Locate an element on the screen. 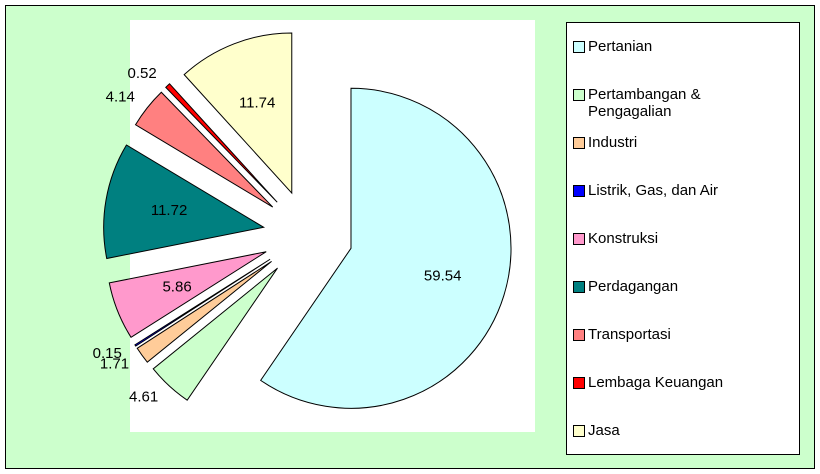 The height and width of the screenshot is (474, 820). legend-label: Transportasi is located at coordinates (629, 334).